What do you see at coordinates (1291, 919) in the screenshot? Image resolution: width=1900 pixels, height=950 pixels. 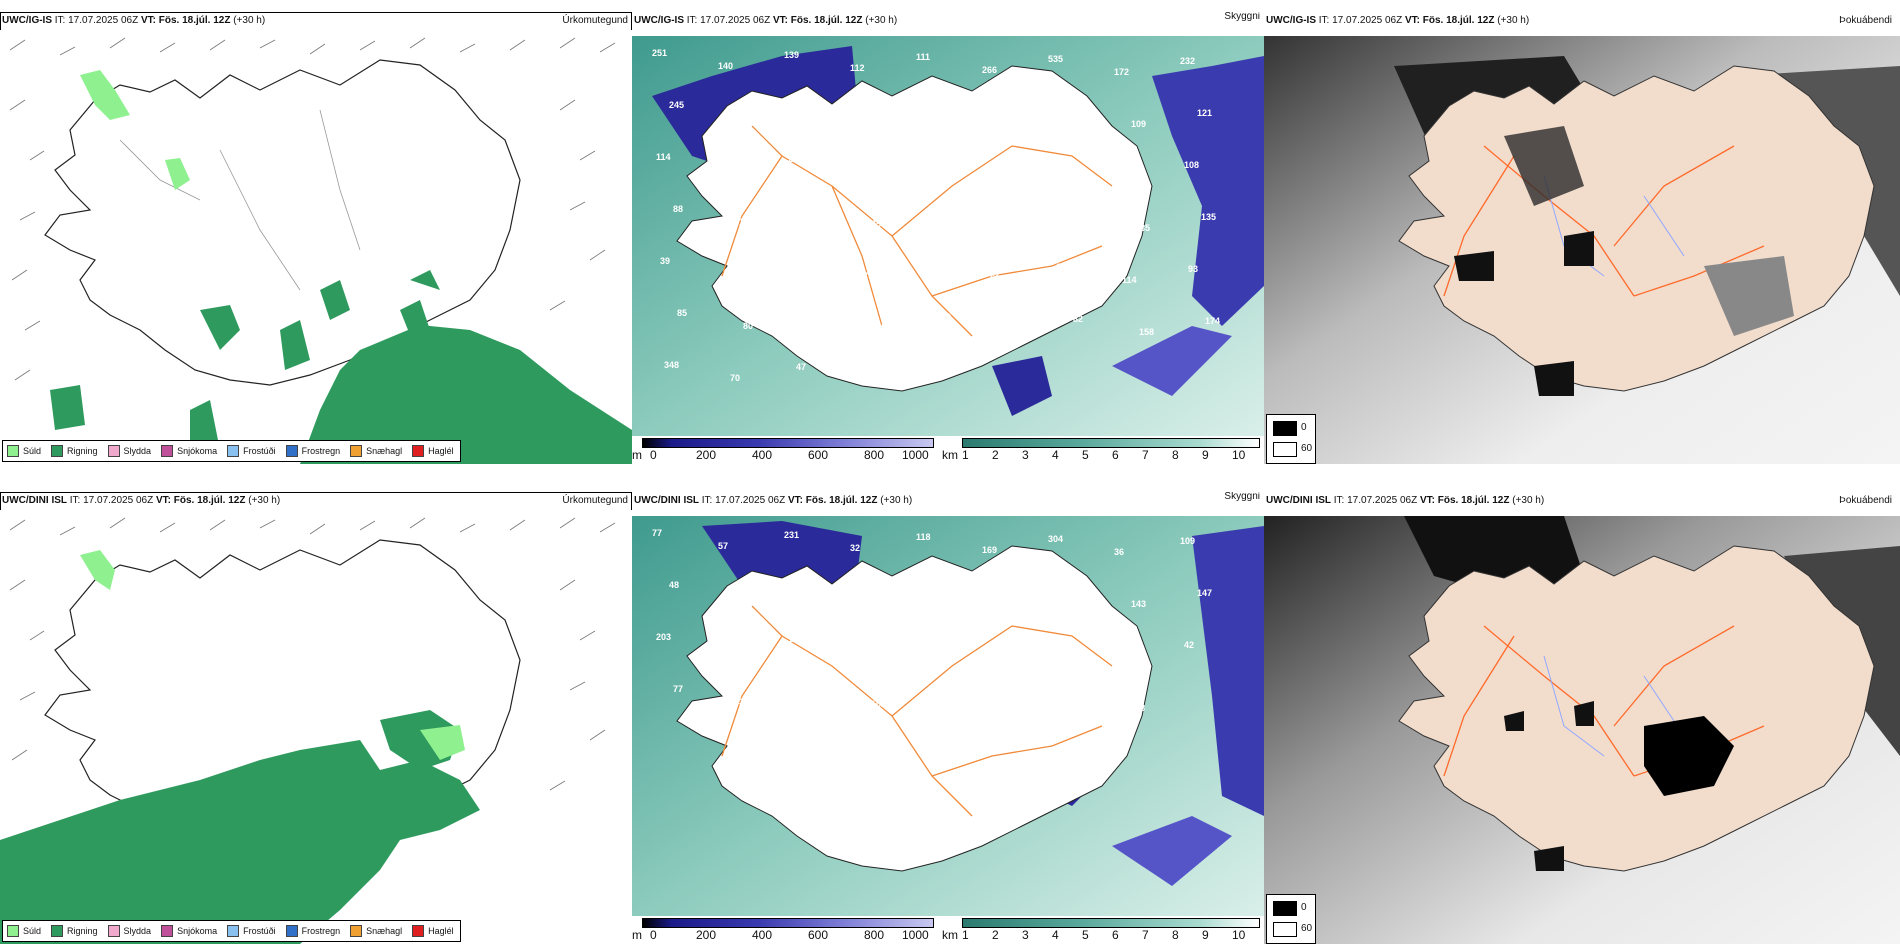 I see `fog-legend: 0 60` at bounding box center [1291, 919].